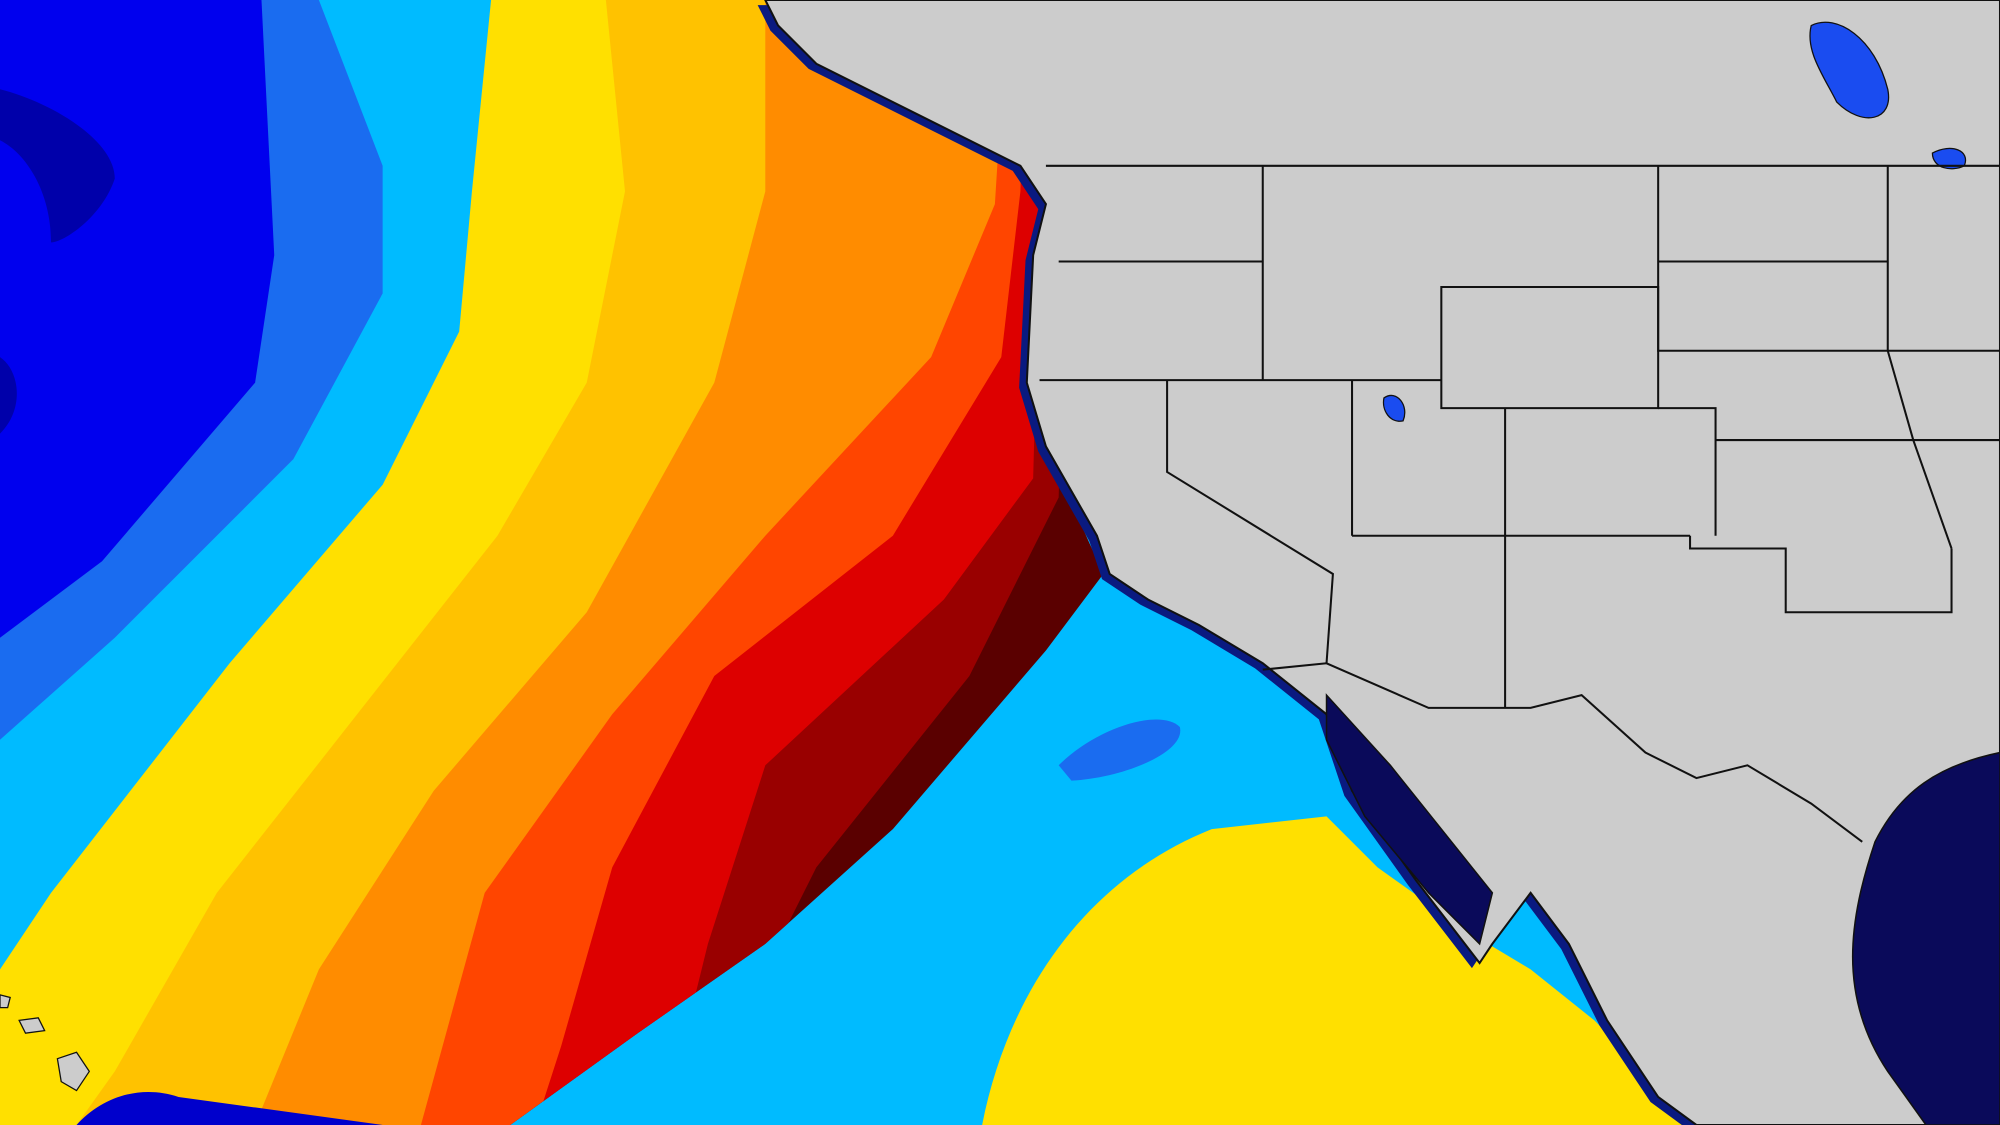 This screenshot has width=2000, height=1125. What do you see at coordinates (229, 1108) in the screenshot?
I see `band-edge` at bounding box center [229, 1108].